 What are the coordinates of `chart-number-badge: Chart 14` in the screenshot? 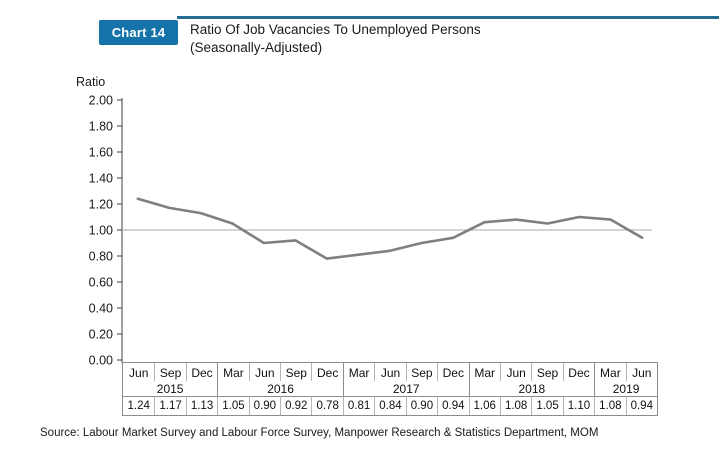 It's located at (138, 32).